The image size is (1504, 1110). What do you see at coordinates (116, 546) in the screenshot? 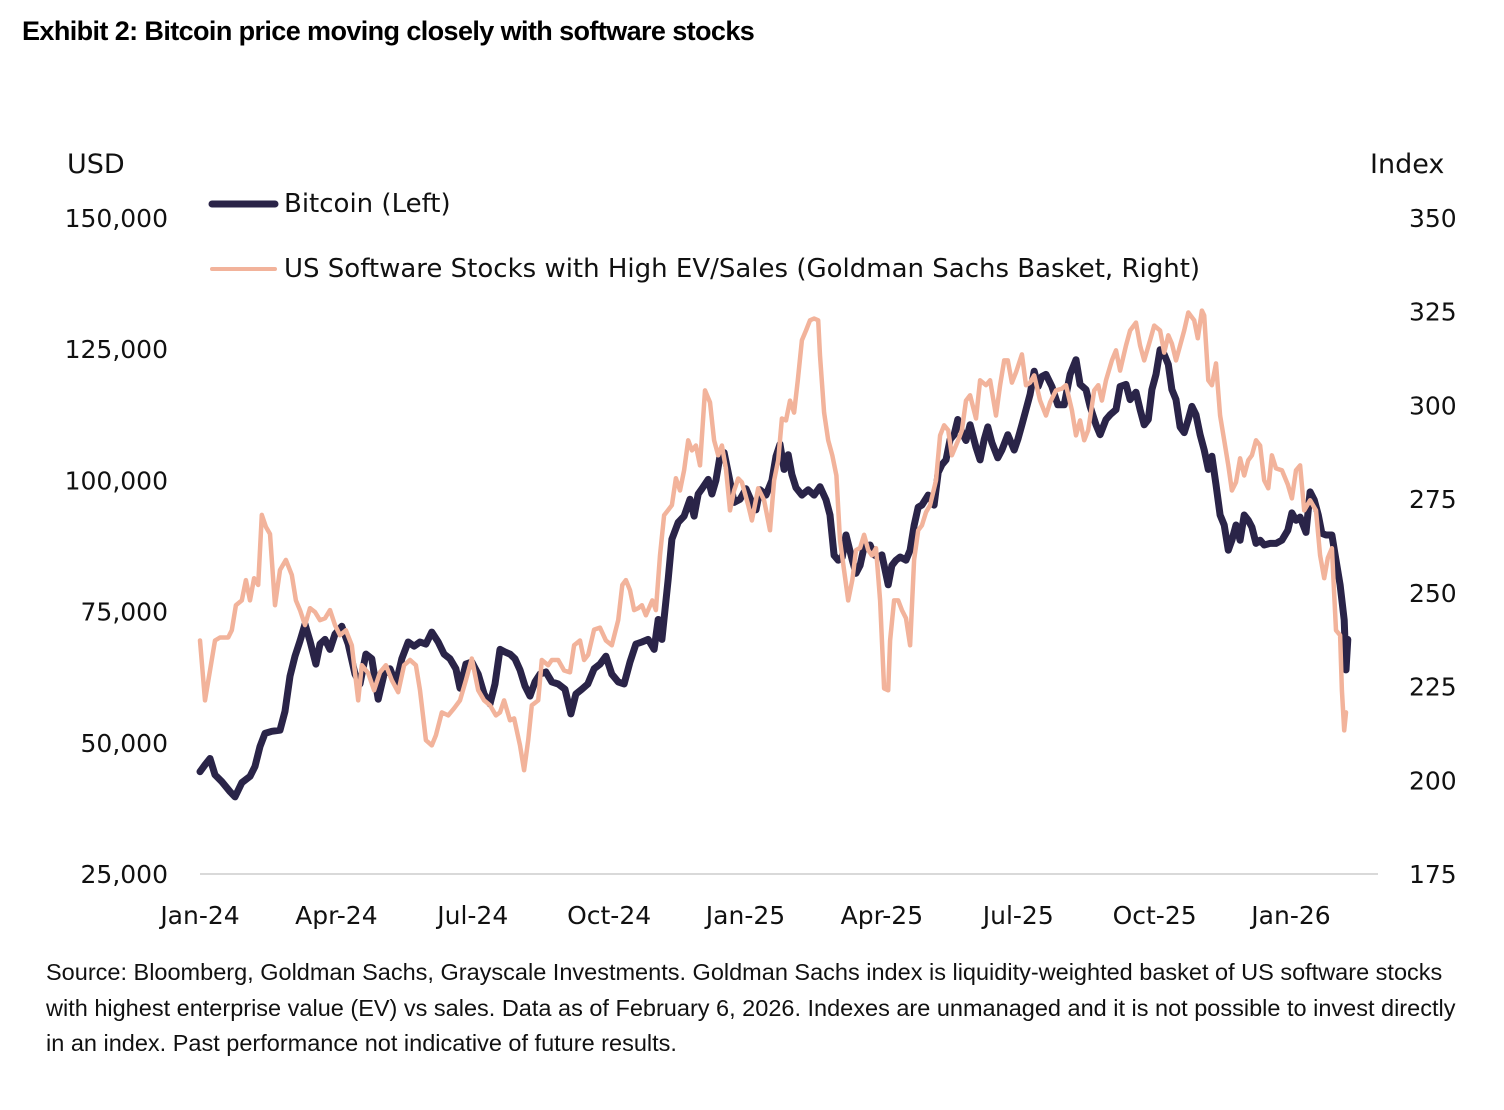
I see `left-axis-ticks: 25,000 50,000 75,000 100,000 125,000 150,000` at bounding box center [116, 546].